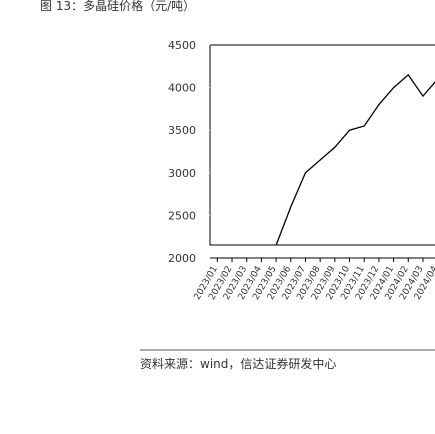  I want to click on y-tick-label: 2000, so click(182, 258).